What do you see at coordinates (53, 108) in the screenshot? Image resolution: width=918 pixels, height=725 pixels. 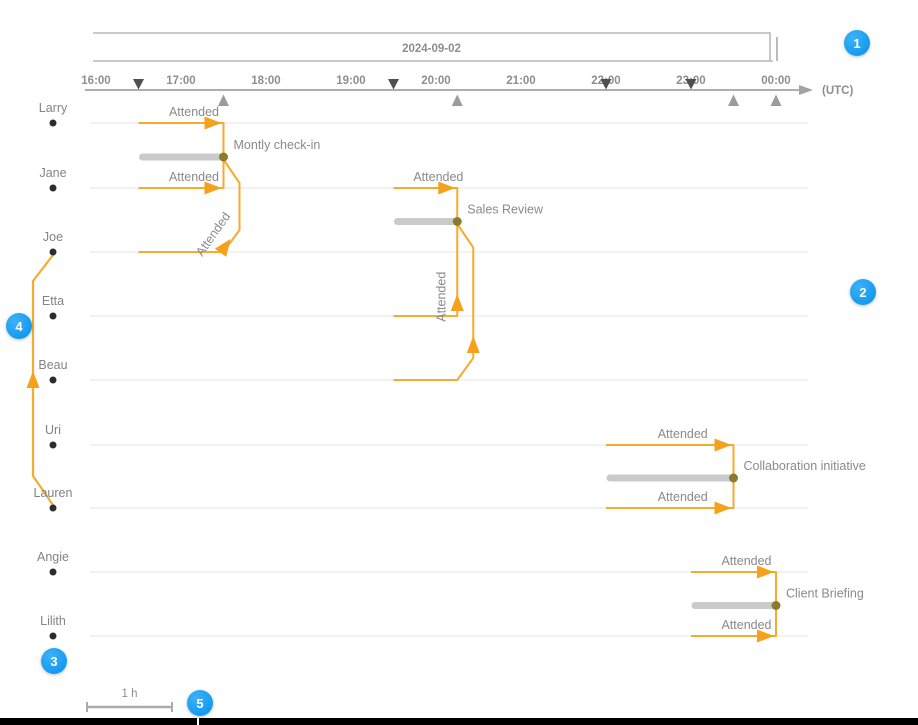 I see `person-label-larry: Larry` at bounding box center [53, 108].